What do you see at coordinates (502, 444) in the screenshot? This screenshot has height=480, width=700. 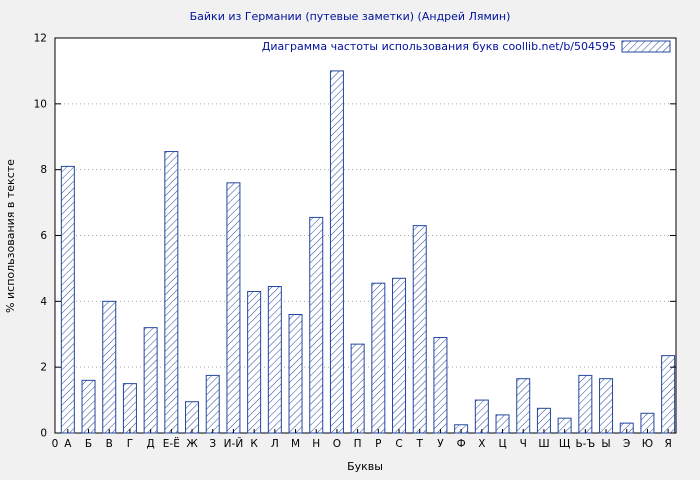 I see `x-tick-label: Ц` at bounding box center [502, 444].